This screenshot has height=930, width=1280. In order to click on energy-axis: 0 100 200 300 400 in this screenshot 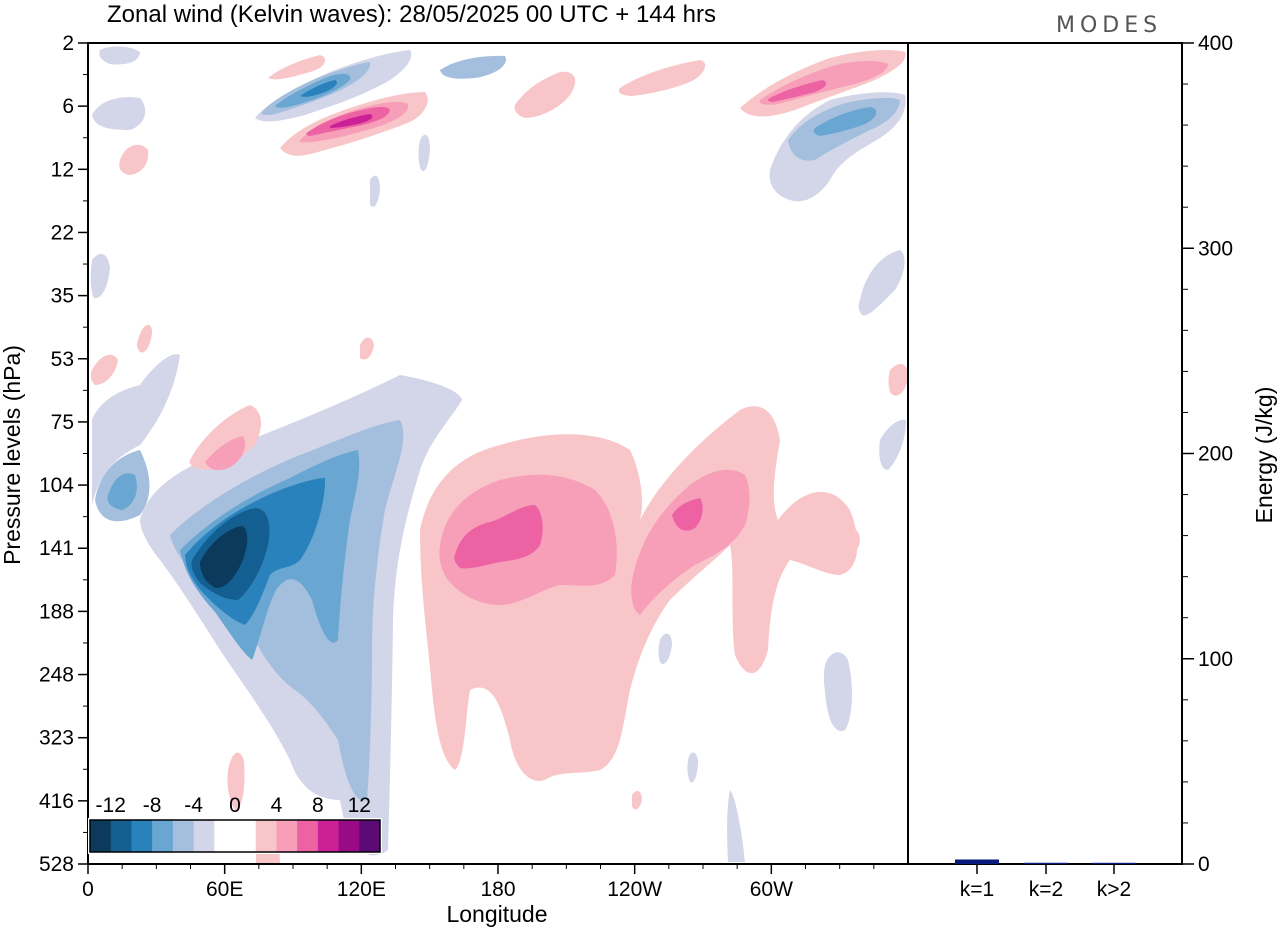, I will do `click(1207, 454)`.